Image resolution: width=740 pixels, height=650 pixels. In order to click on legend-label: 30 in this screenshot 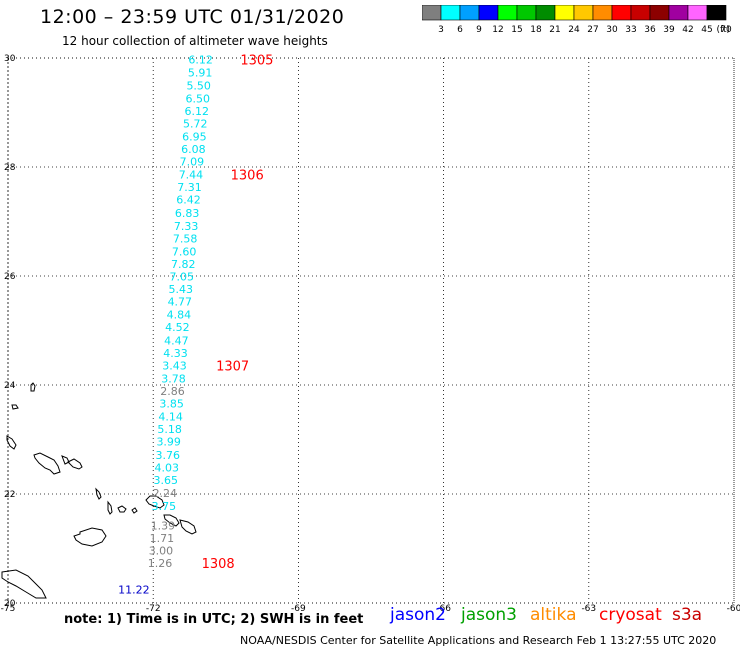, I will do `click(612, 30)`.